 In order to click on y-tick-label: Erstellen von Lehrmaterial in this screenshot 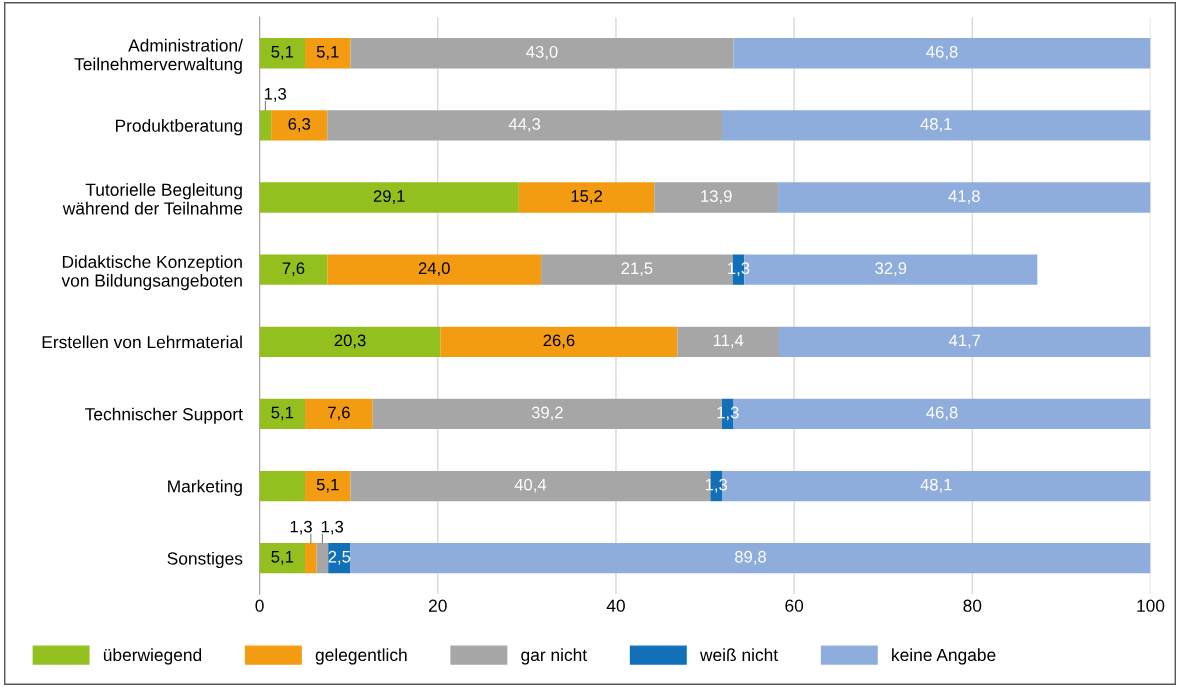, I will do `click(142, 342)`.